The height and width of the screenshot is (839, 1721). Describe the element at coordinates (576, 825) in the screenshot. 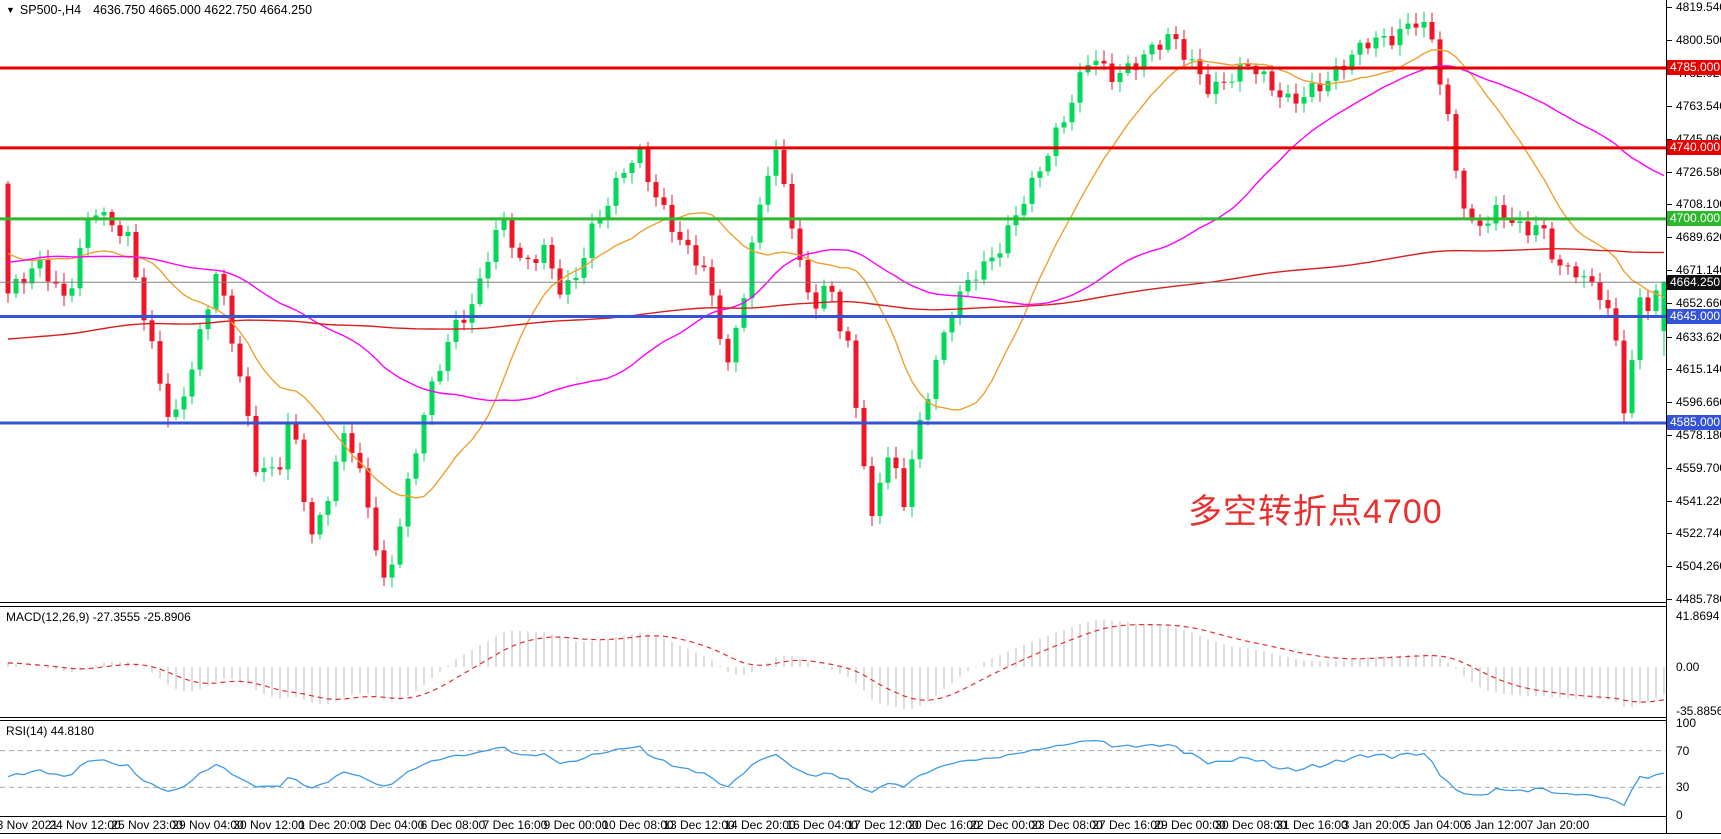

I see `time-tick-label: 9 Dec 00:00` at that location.